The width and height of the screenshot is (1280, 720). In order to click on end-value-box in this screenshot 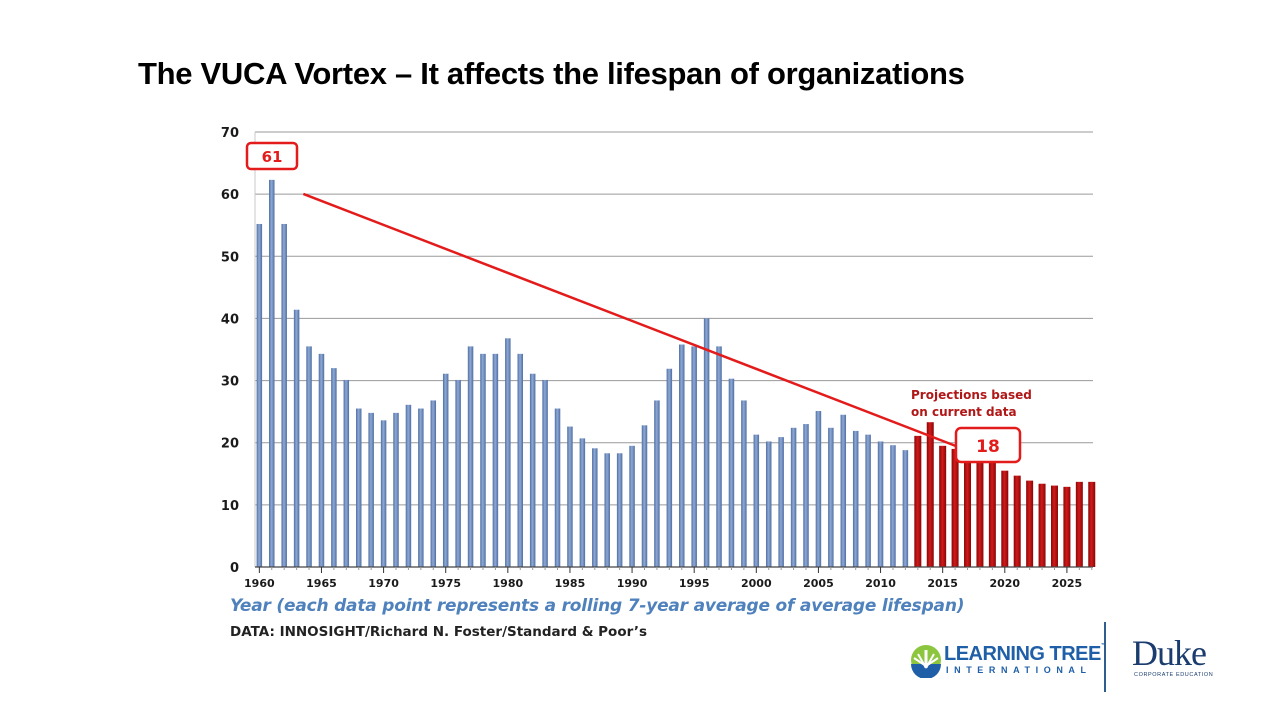, I will do `click(988, 445)`.